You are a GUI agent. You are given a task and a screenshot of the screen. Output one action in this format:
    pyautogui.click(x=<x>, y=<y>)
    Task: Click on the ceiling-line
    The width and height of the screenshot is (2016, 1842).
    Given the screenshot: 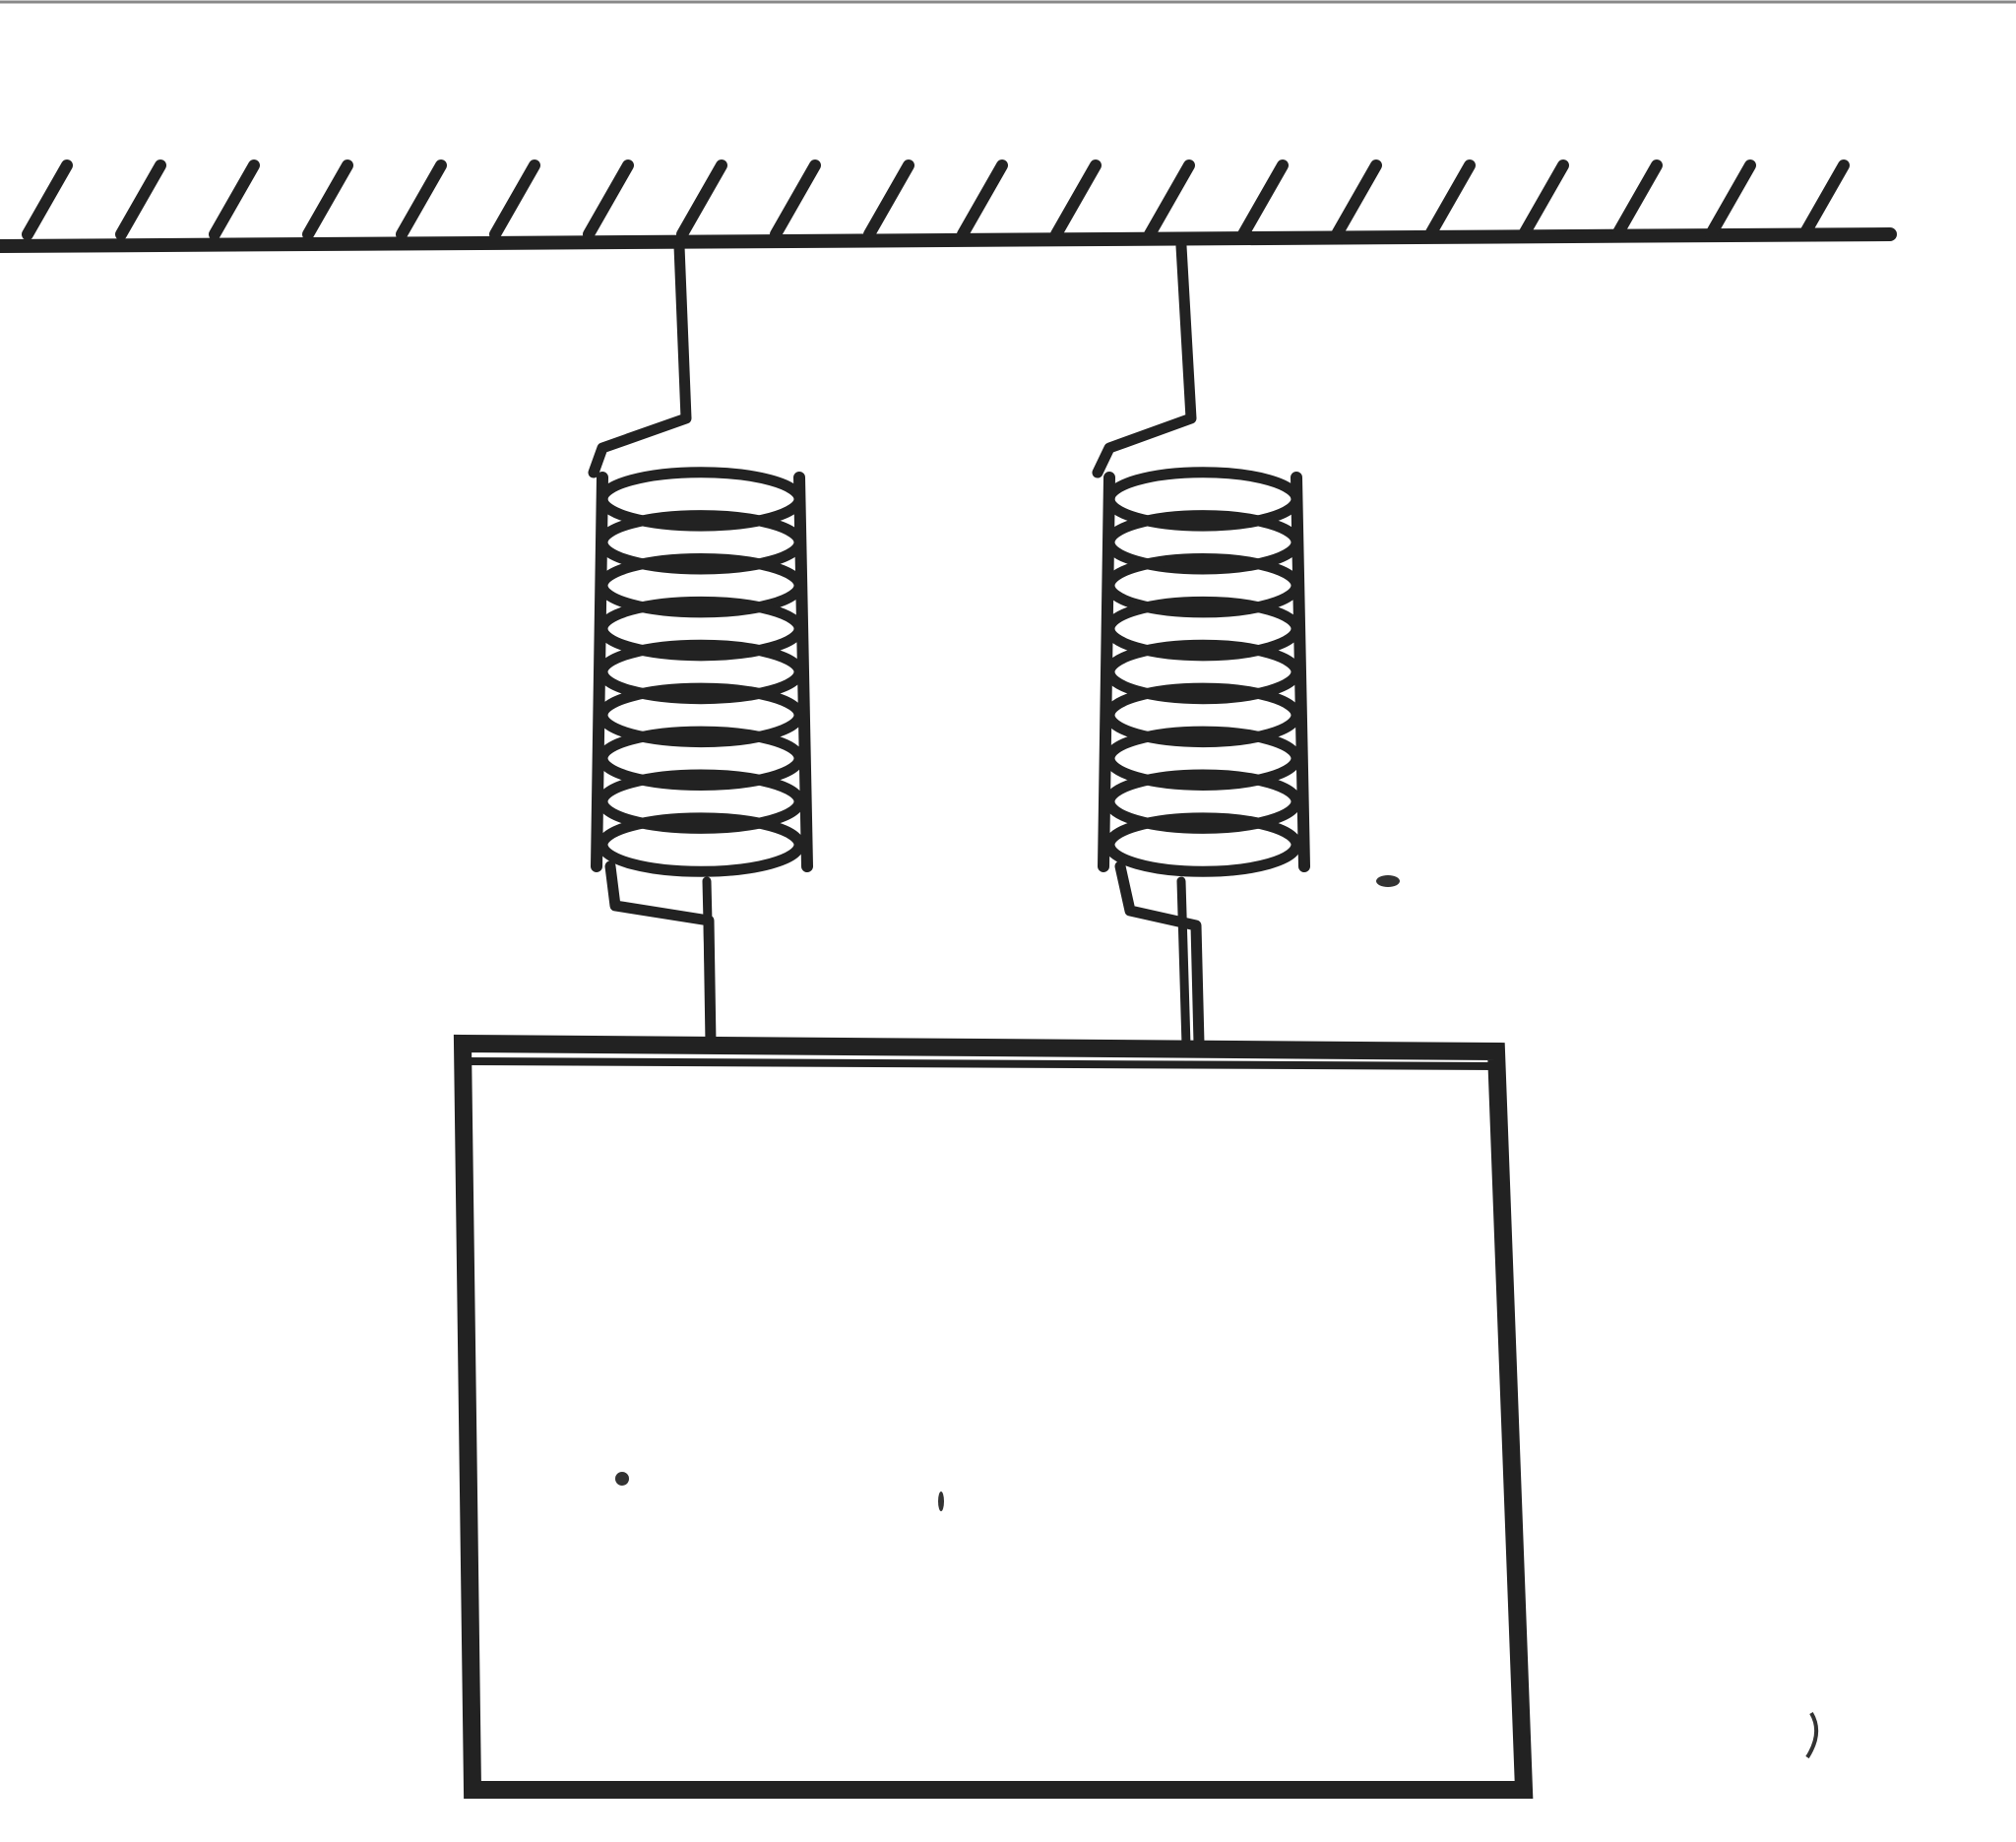 What is the action you would take?
    pyautogui.click(x=948, y=240)
    